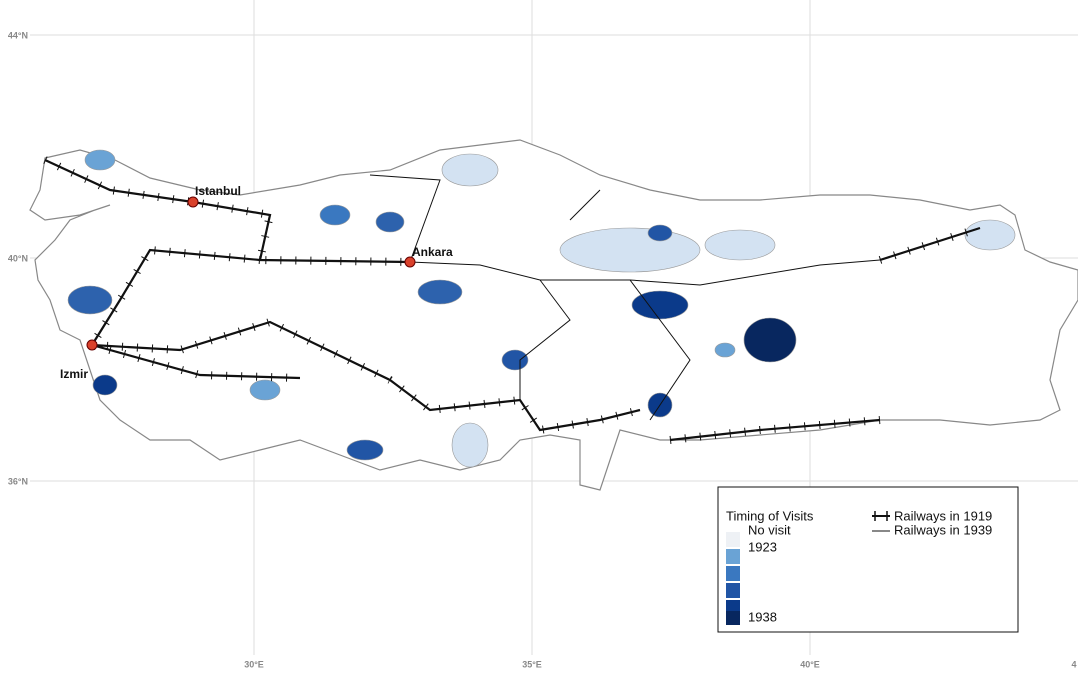 This screenshot has height=680, width=1078. I want to click on legend-label: No visit, so click(769, 529).